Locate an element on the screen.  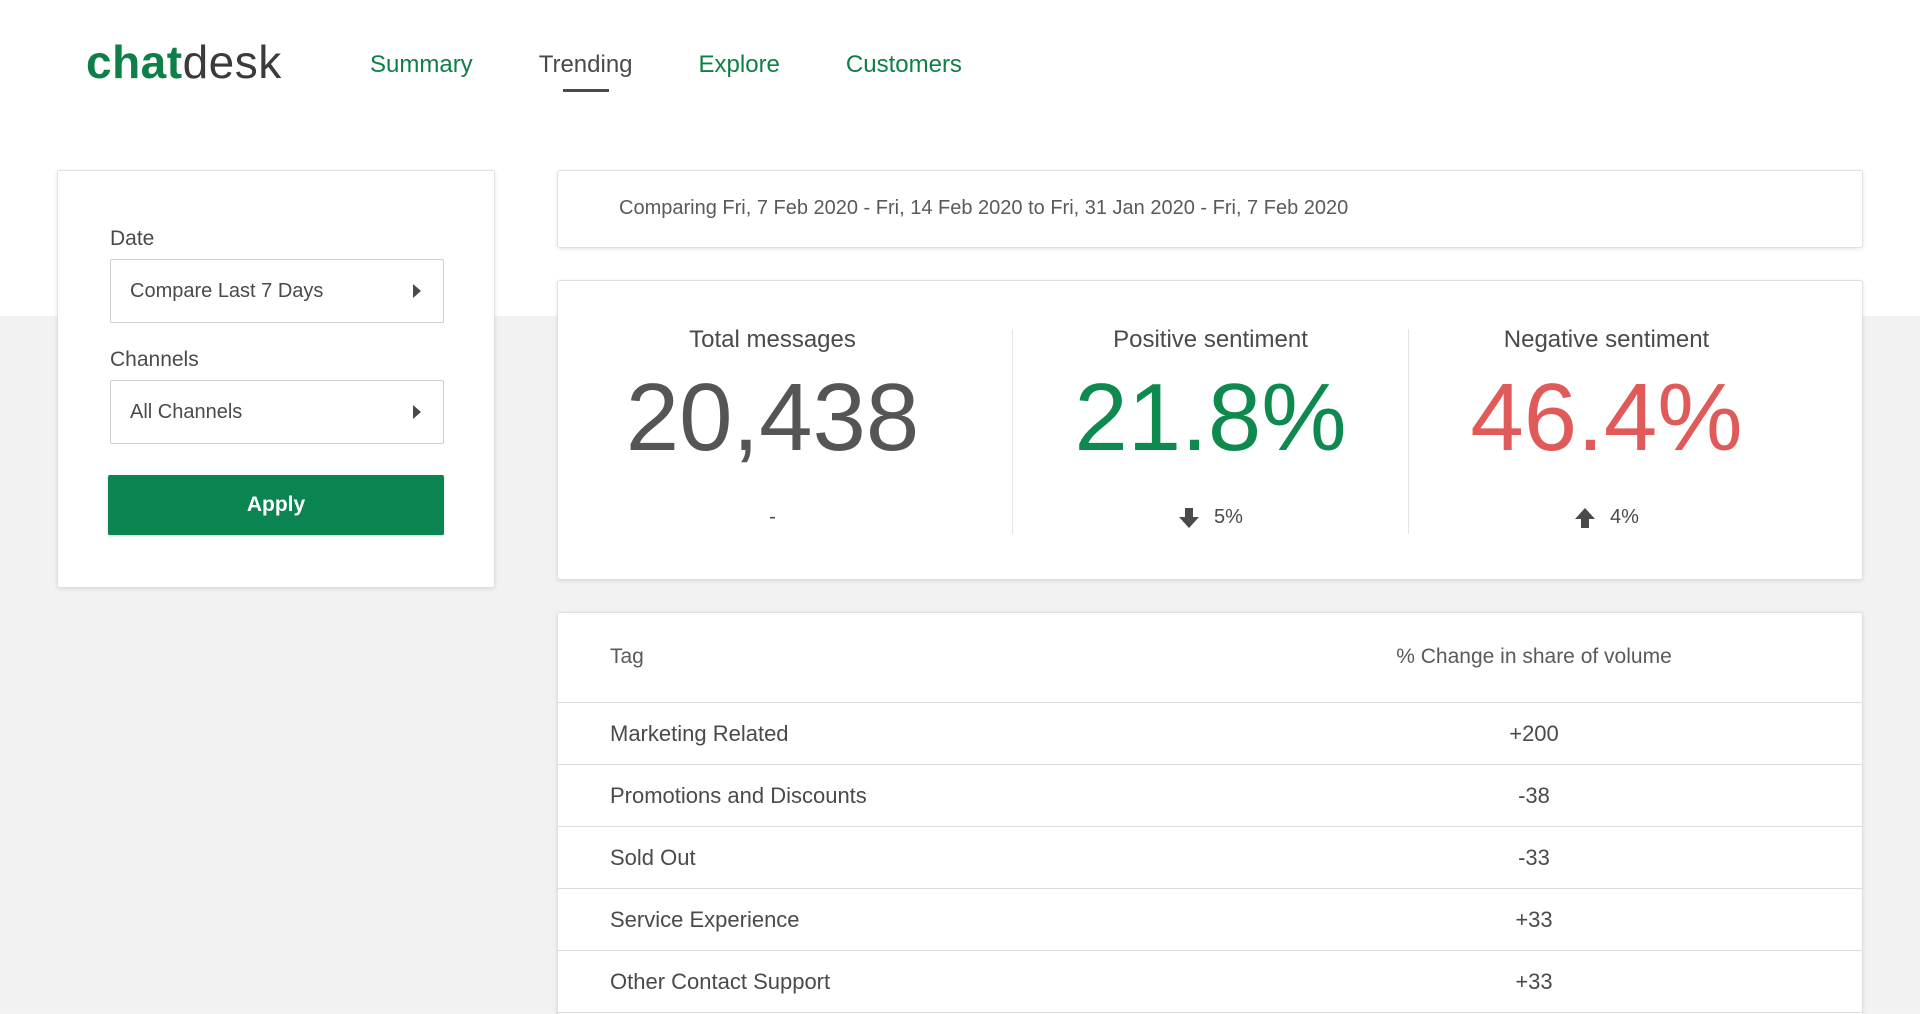
tag-cell: Marketing Related is located at coordinates (699, 733).